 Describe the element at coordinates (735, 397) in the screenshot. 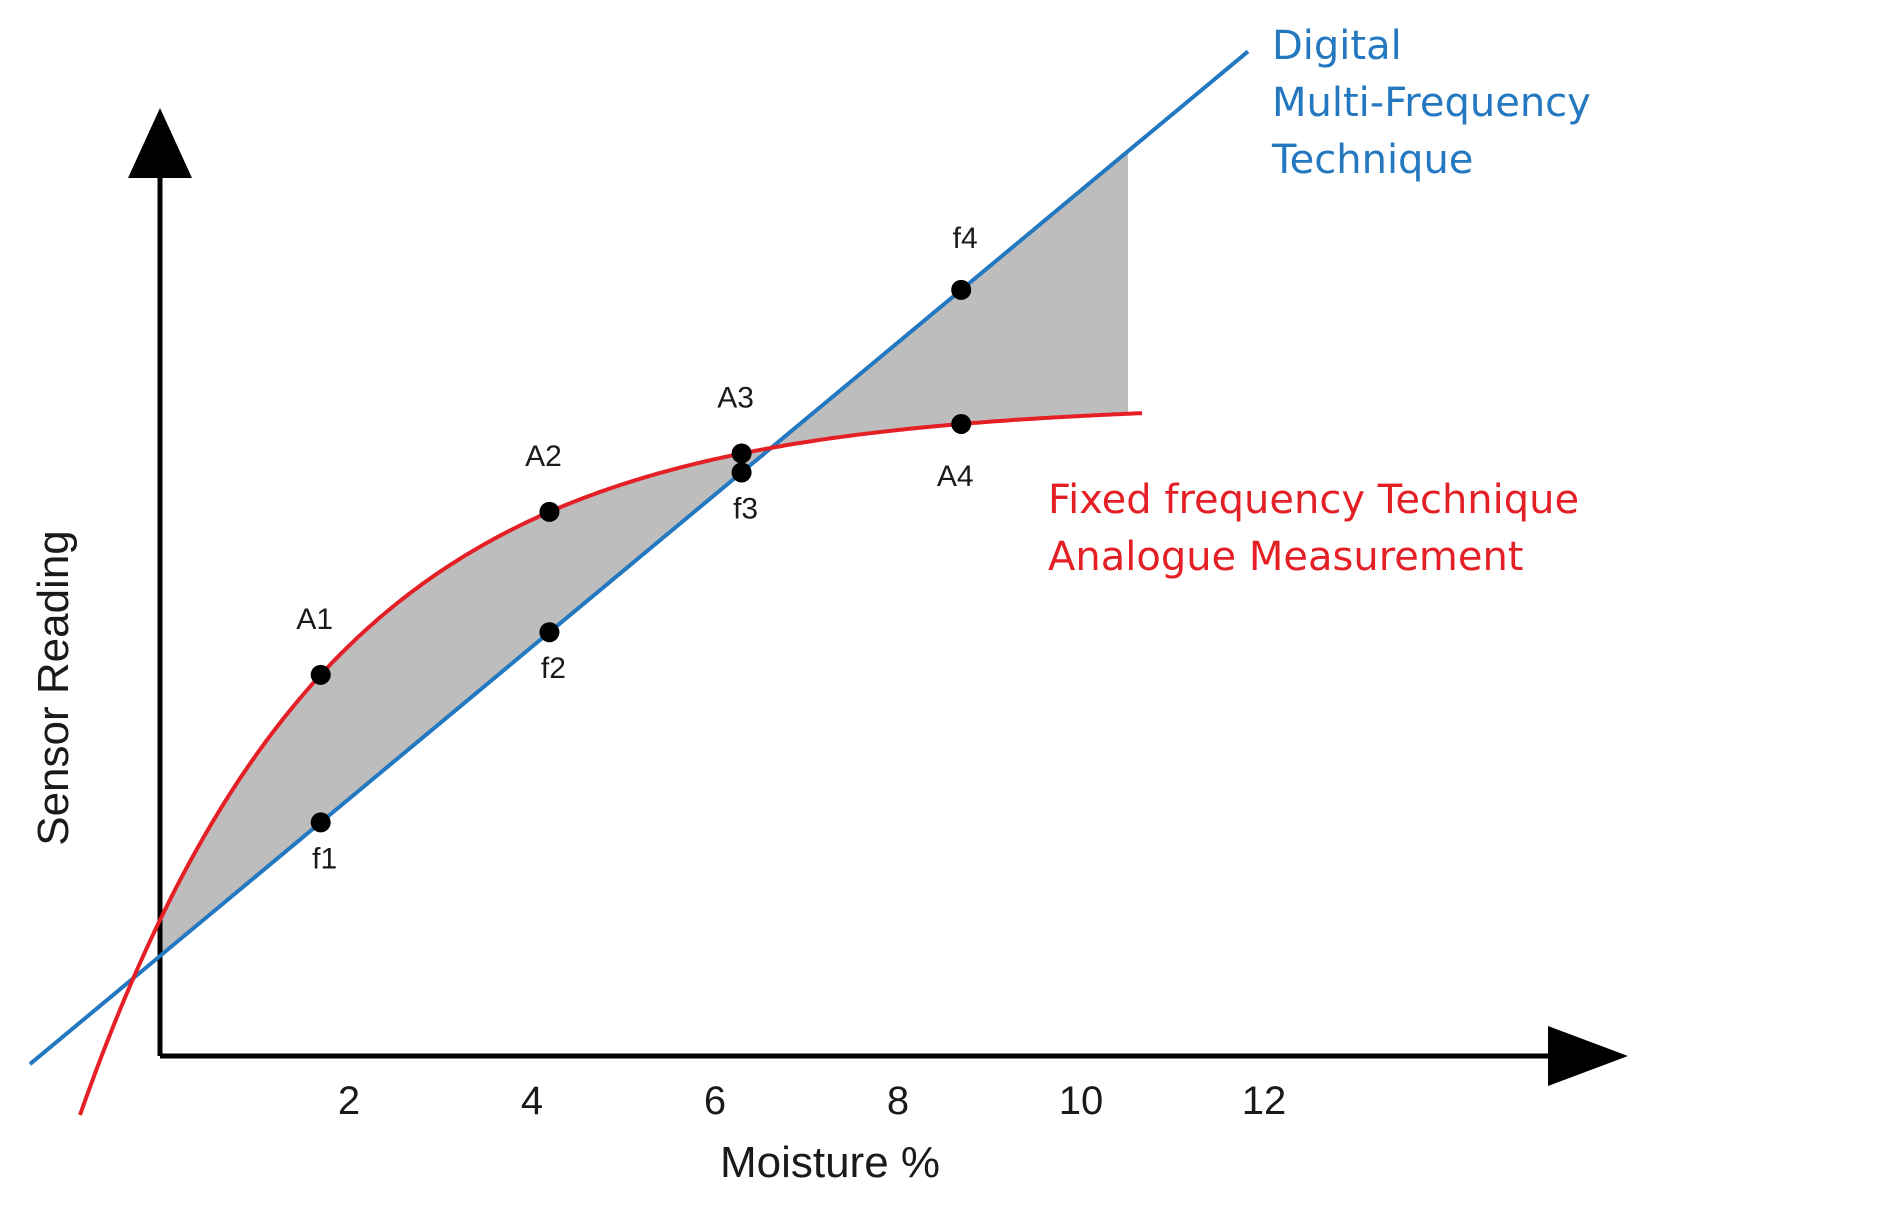

I see `data-label-a3: A3` at that location.